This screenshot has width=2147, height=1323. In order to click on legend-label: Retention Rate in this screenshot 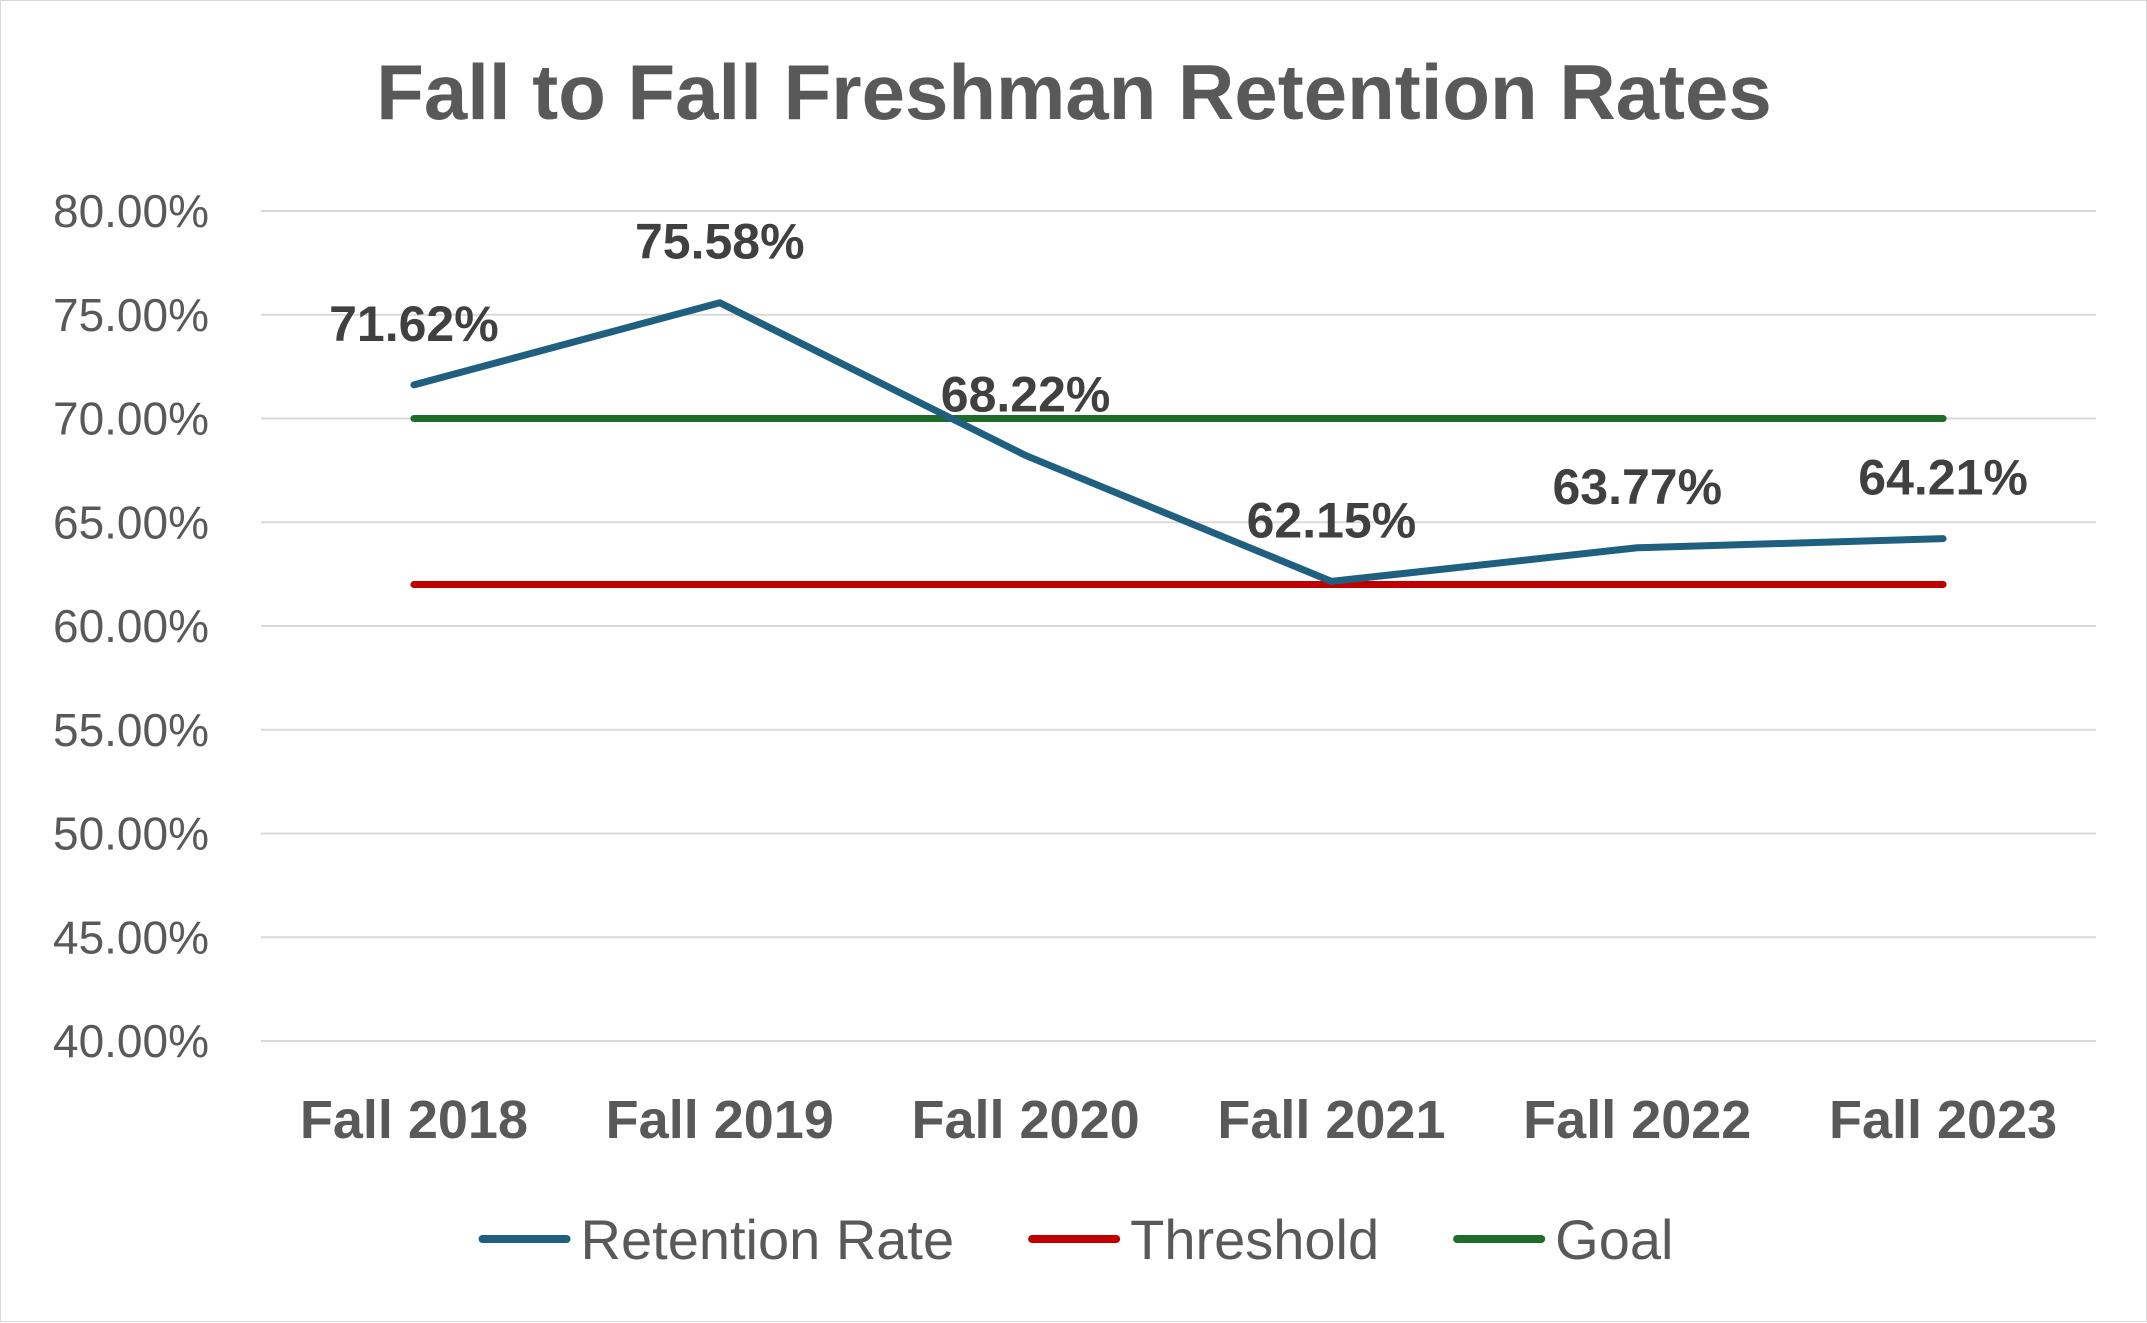, I will do `click(768, 1239)`.